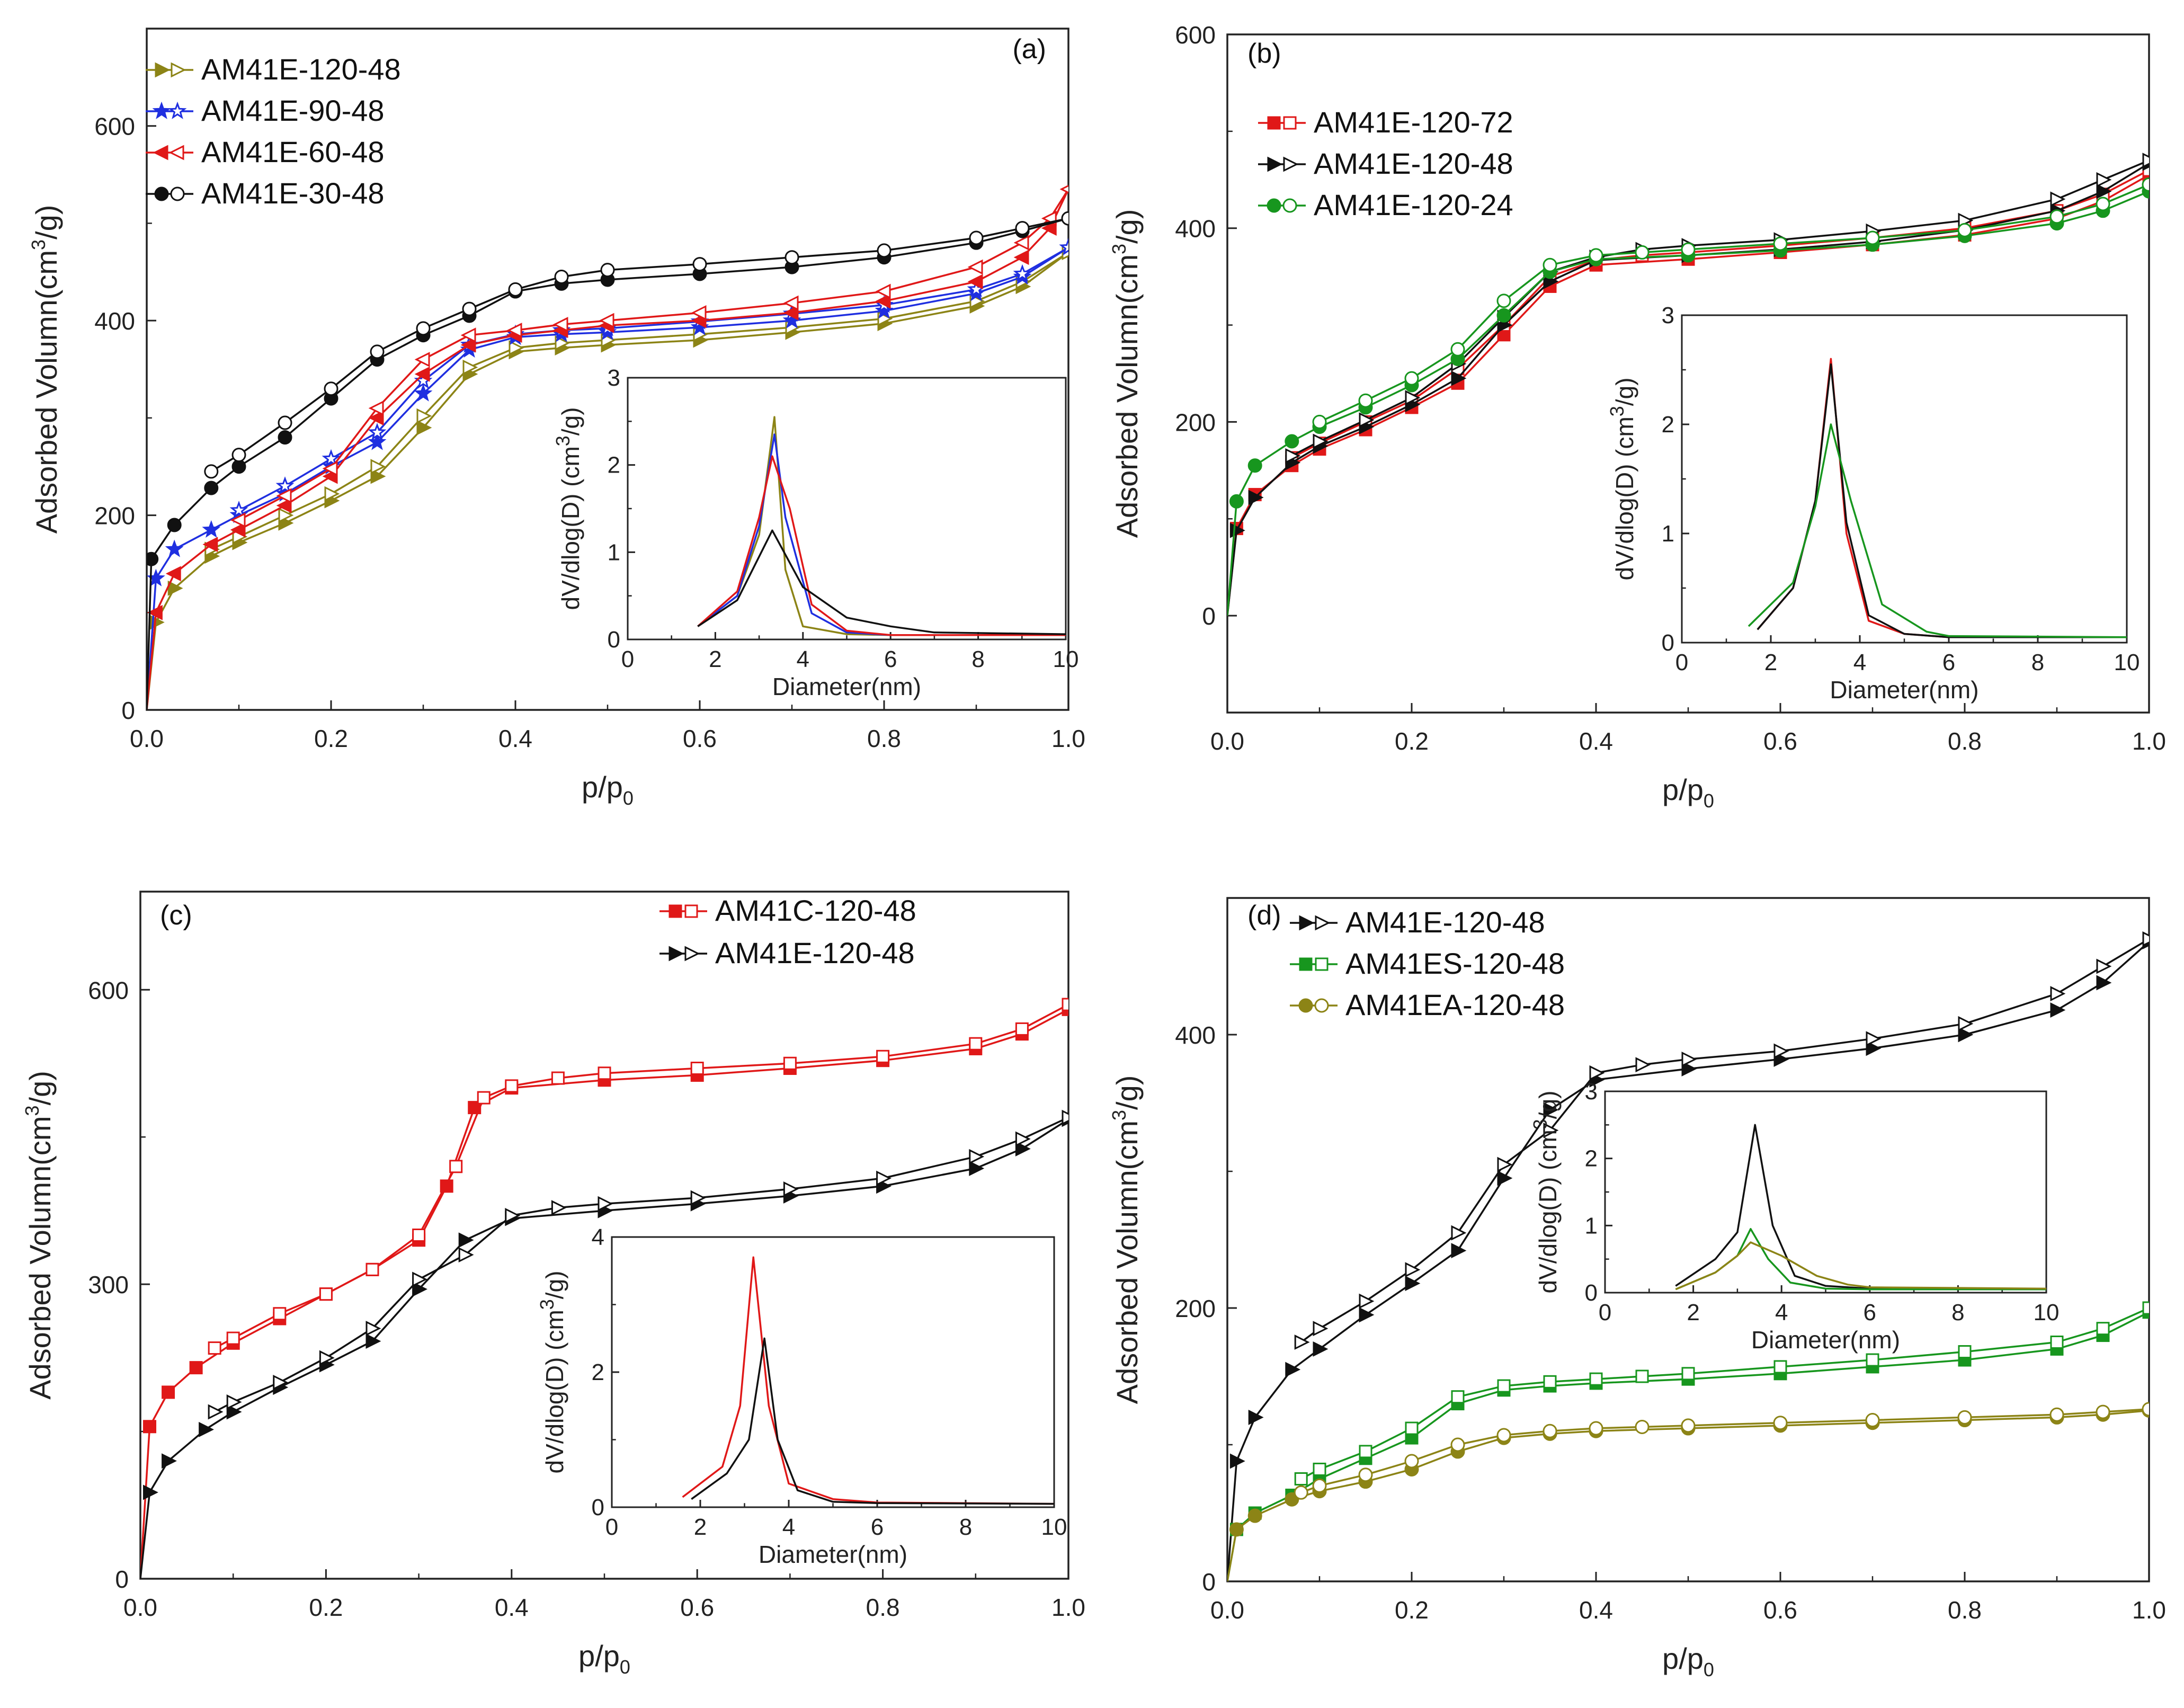 The image size is (2184, 1708). I want to click on inset-a-ytick-label: 1, so click(614, 552).